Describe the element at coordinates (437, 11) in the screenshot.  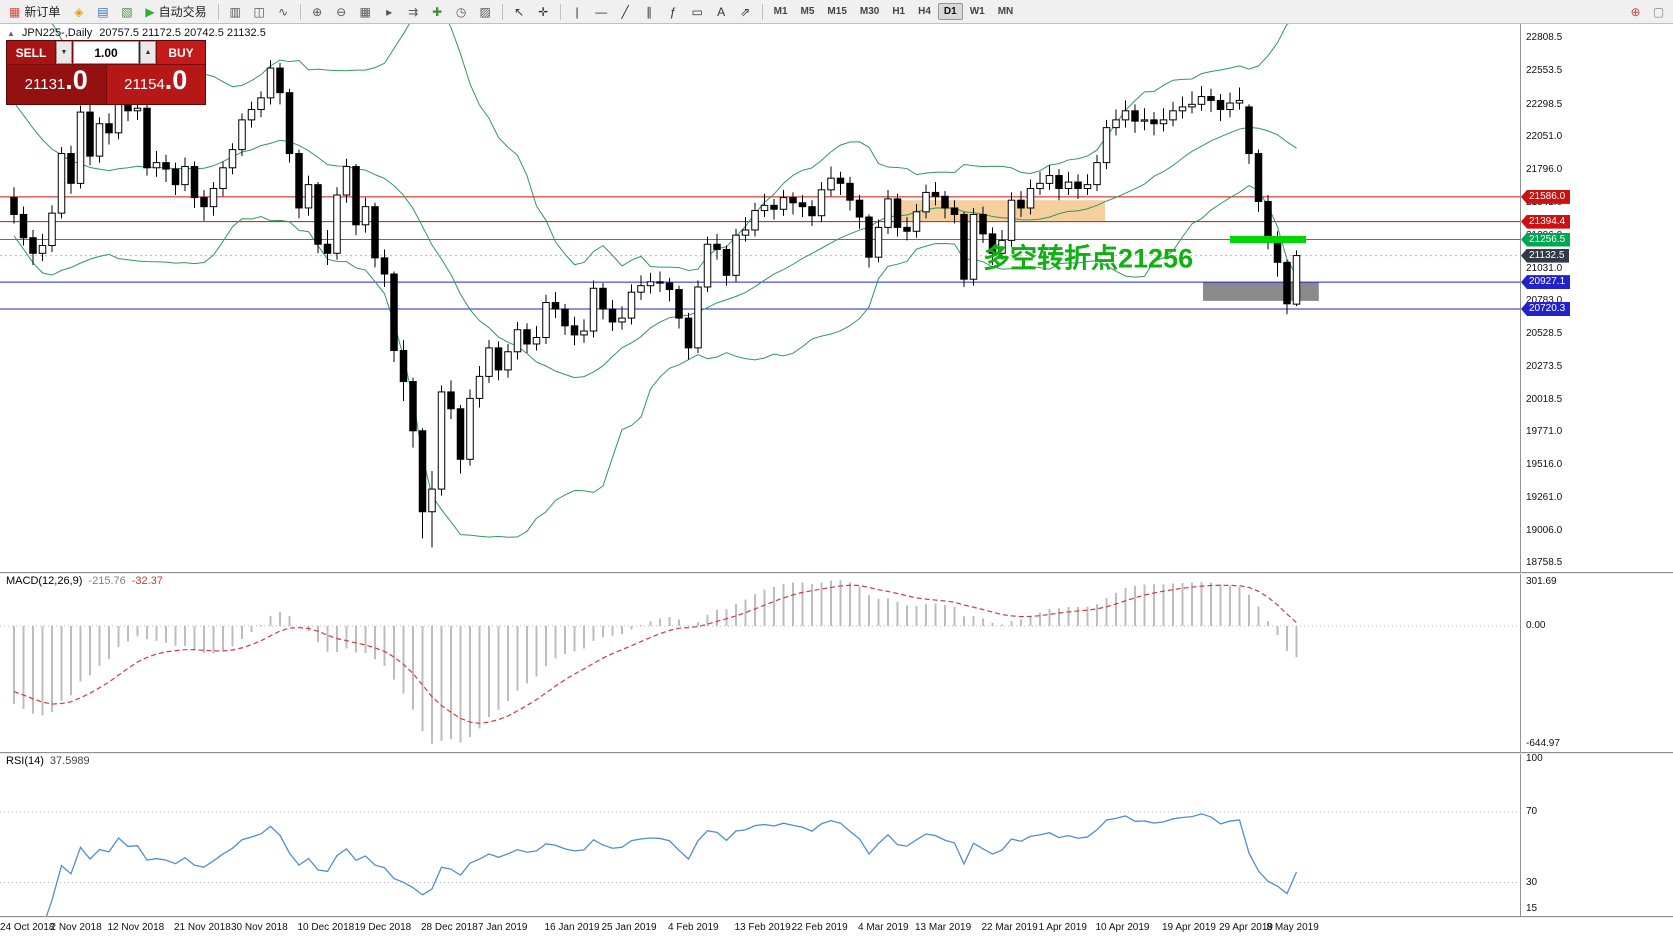
I see `indicators-list-icon: ✚` at that location.